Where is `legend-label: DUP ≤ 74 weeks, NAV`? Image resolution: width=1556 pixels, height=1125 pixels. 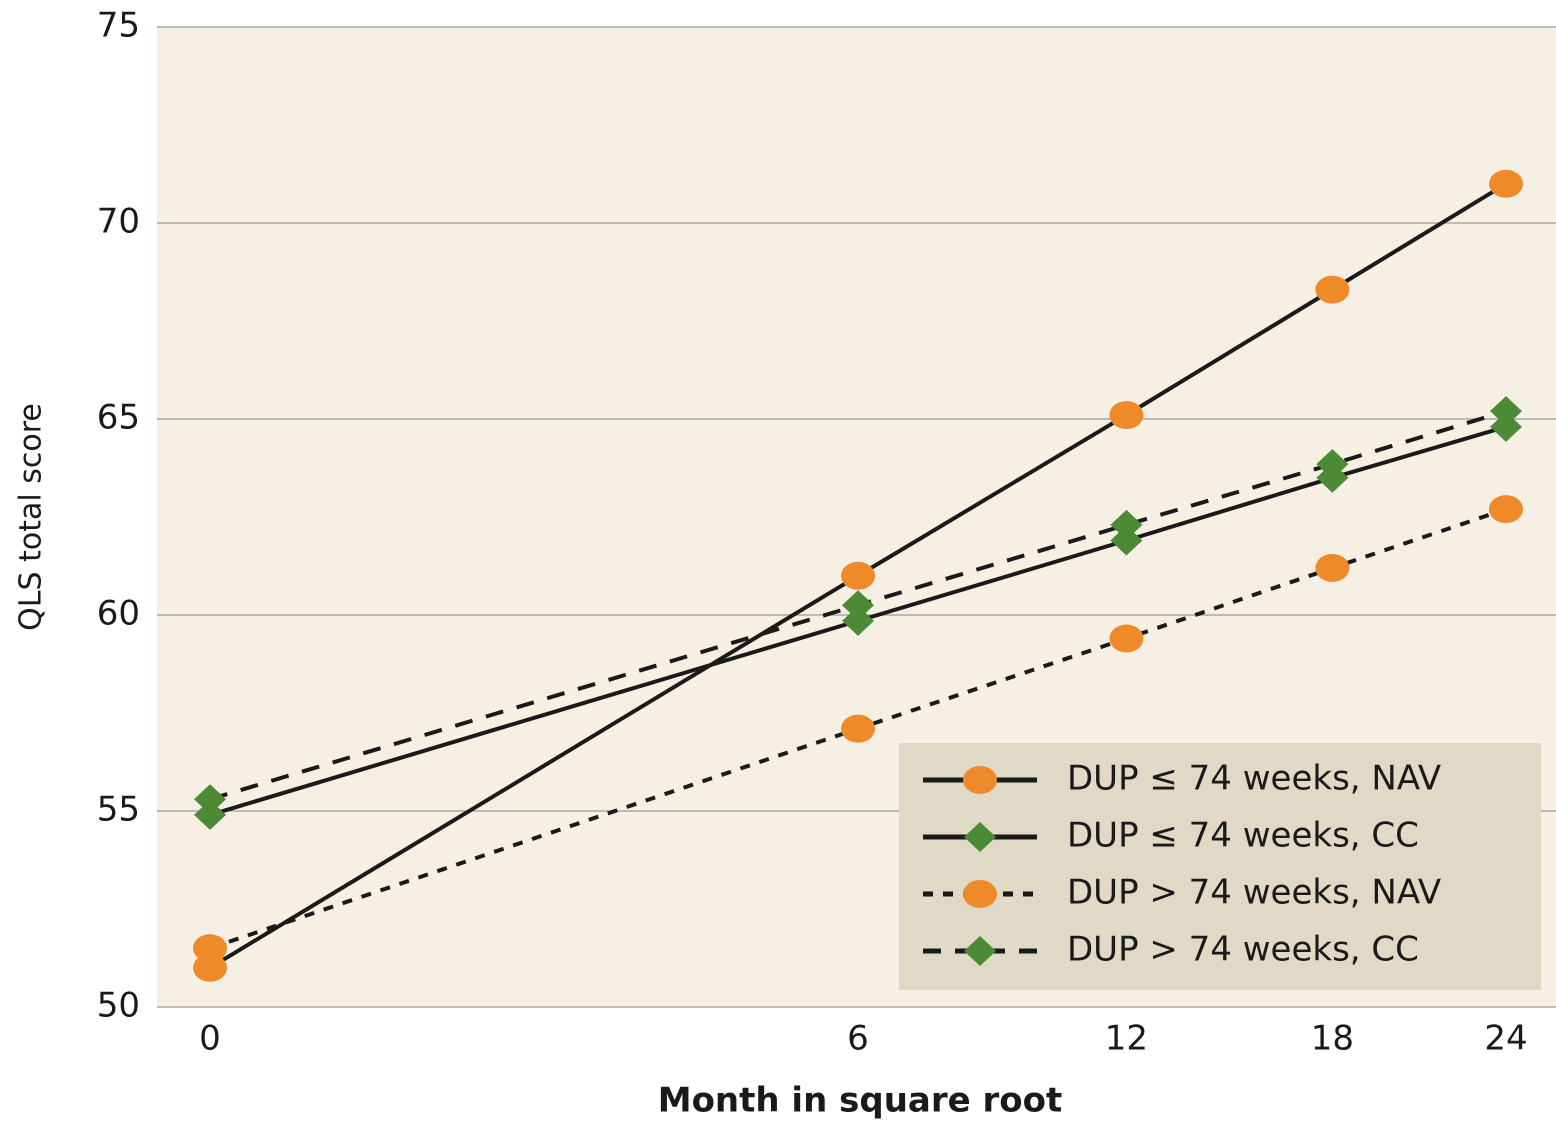 legend-label: DUP ≤ 74 weeks, NAV is located at coordinates (1254, 779).